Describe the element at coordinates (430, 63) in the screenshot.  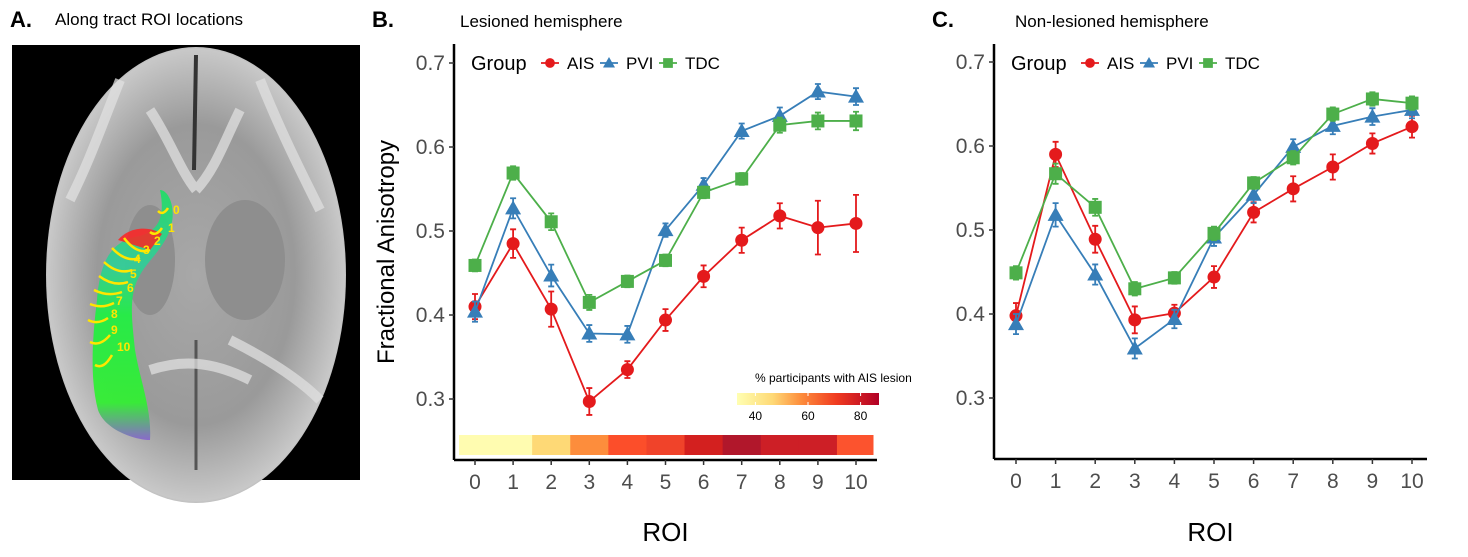
I see `y-tick-label: 0.7` at that location.